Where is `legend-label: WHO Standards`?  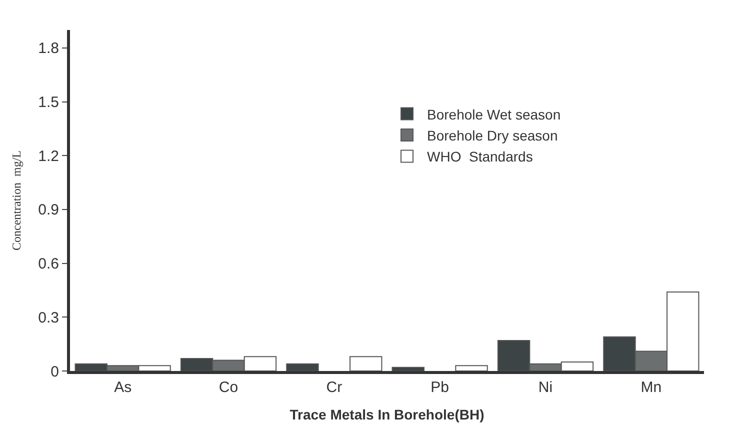 legend-label: WHO Standards is located at coordinates (480, 156).